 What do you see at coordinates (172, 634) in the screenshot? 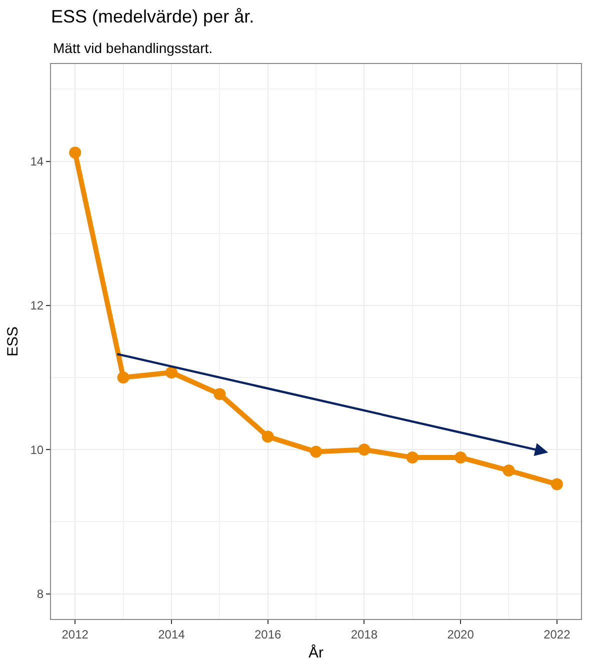
I see `x-tick-label: 2014` at bounding box center [172, 634].